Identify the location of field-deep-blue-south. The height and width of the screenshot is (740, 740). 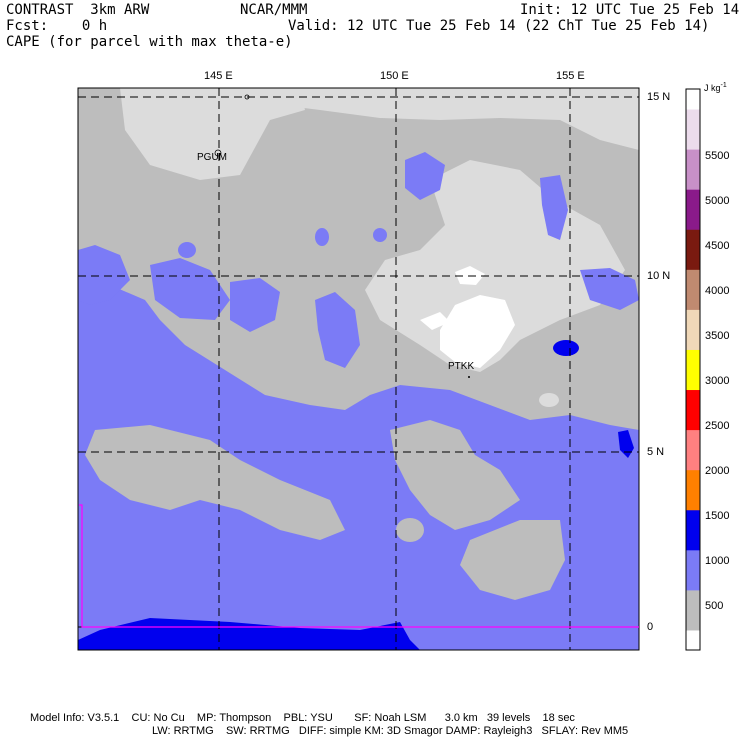
(249, 634).